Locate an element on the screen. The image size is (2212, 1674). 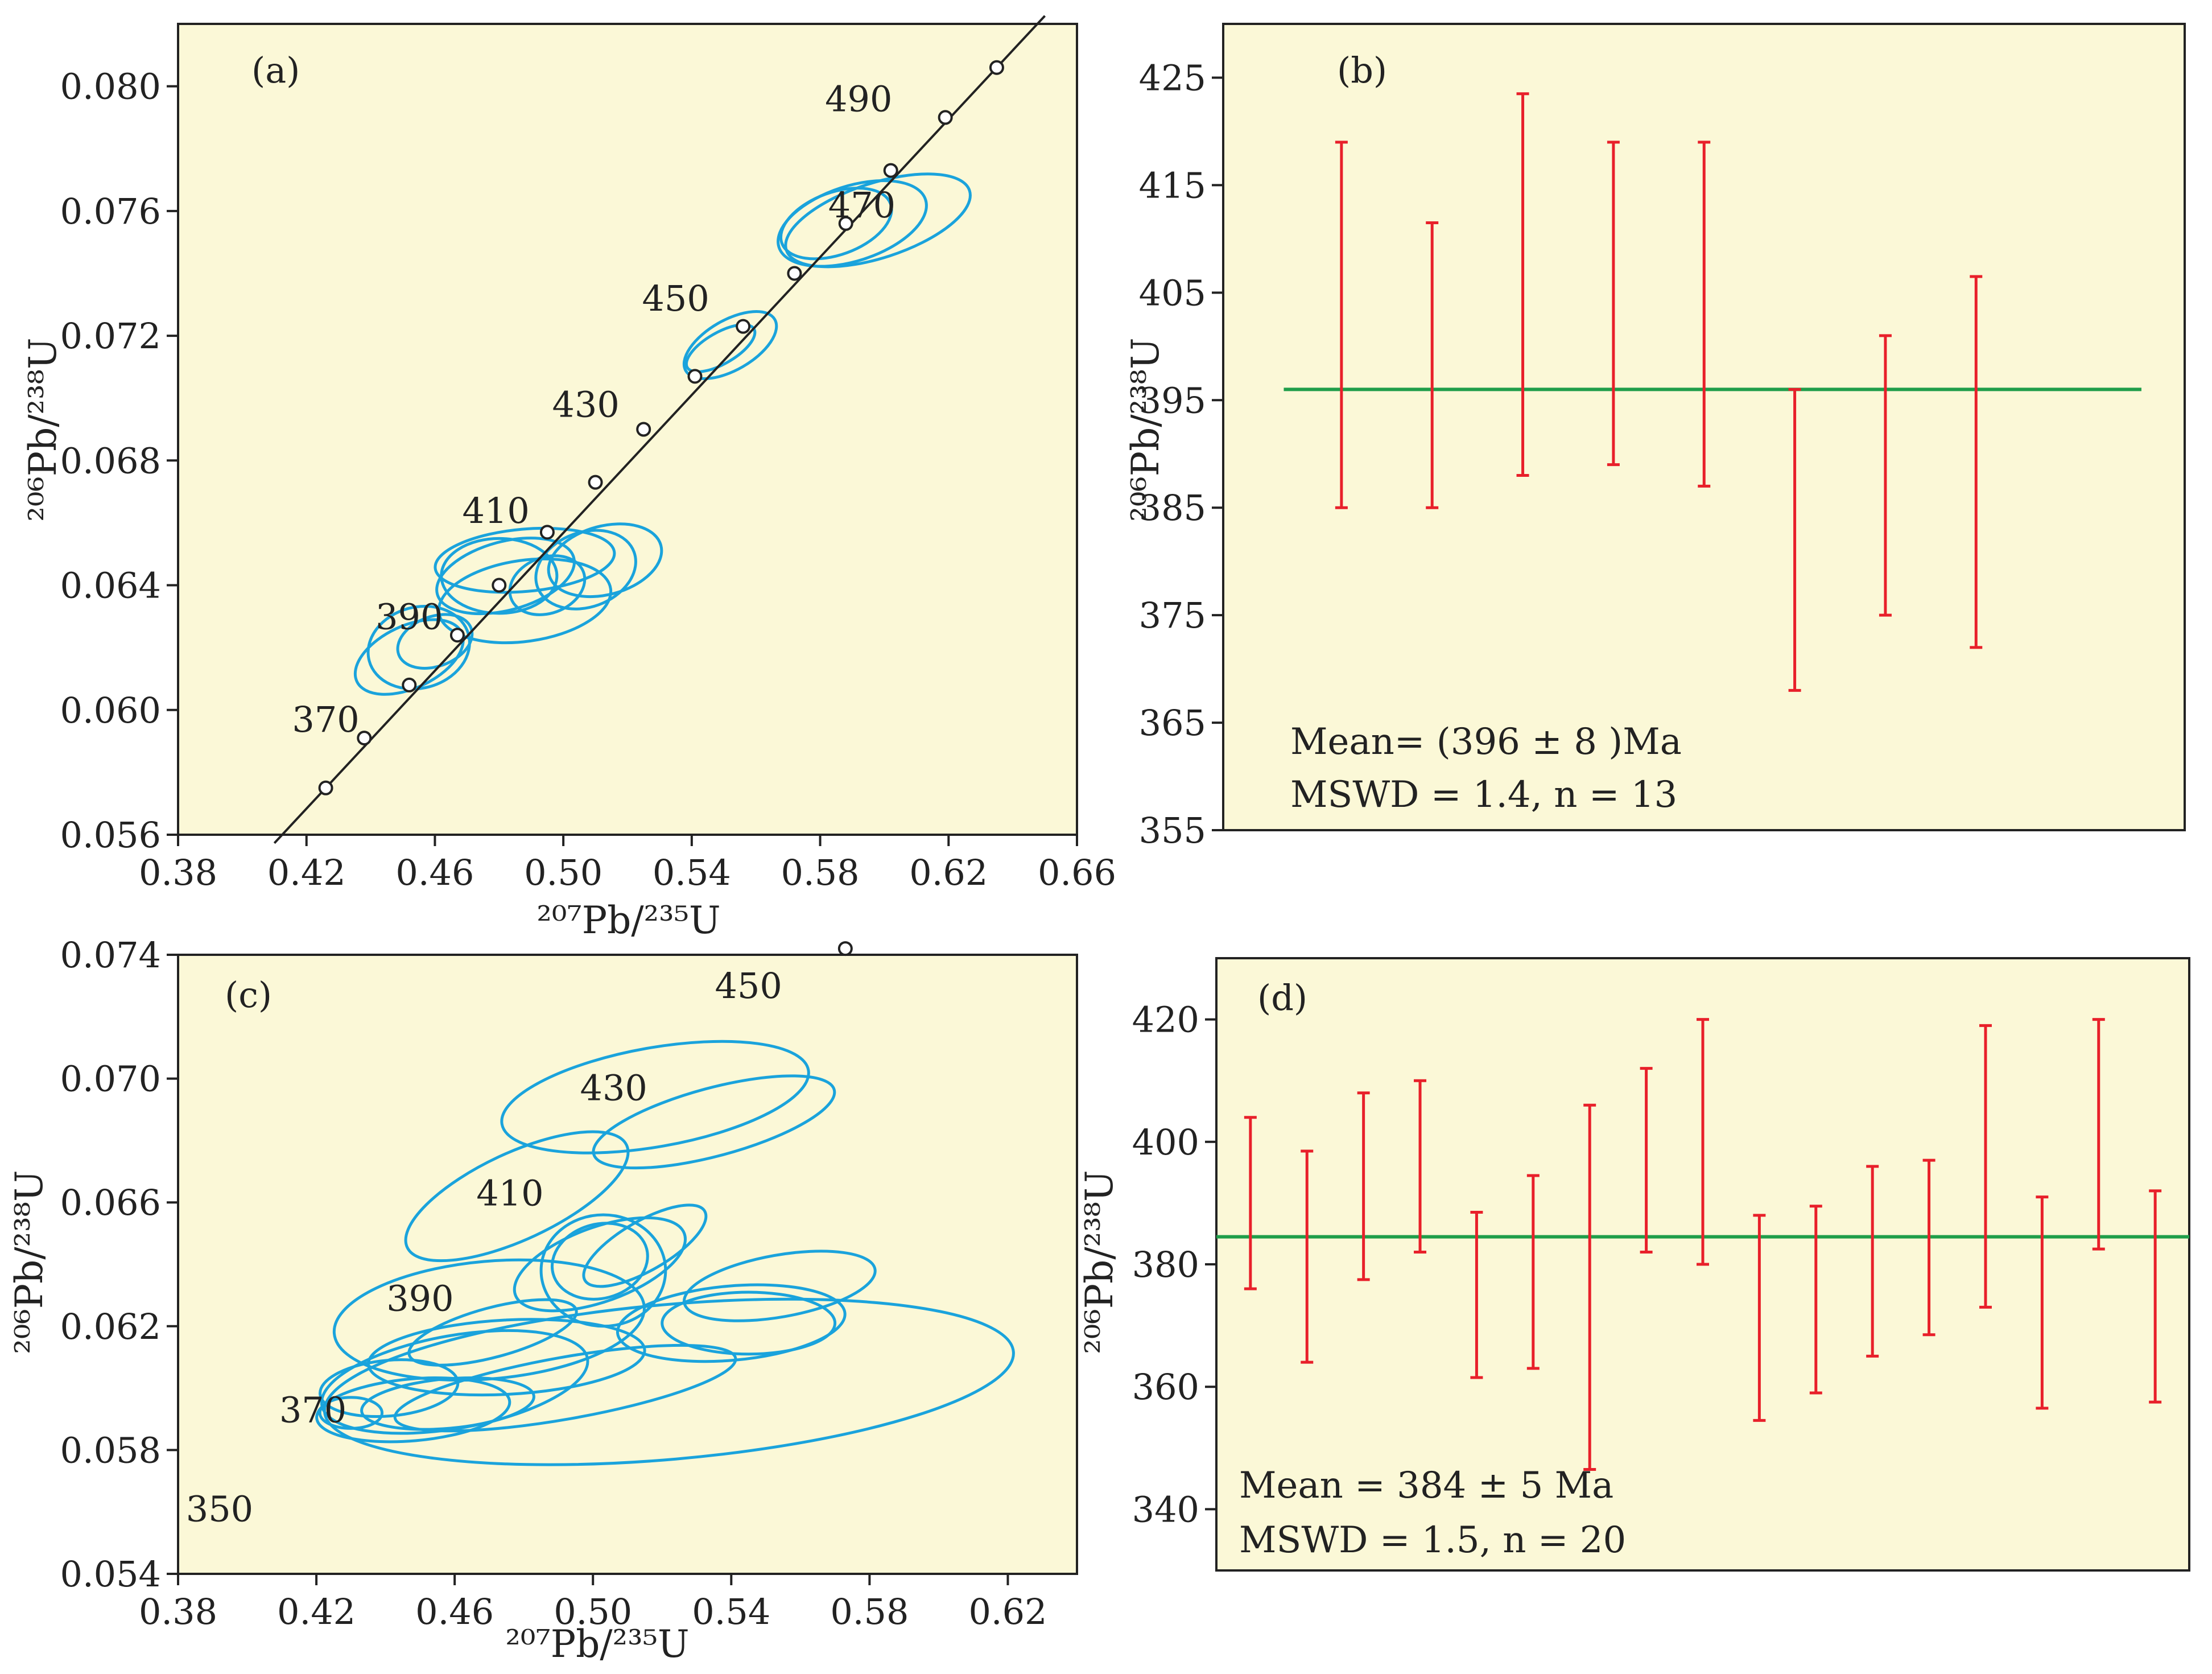
panel-b-y-tick-label: 425 is located at coordinates (1173, 77).